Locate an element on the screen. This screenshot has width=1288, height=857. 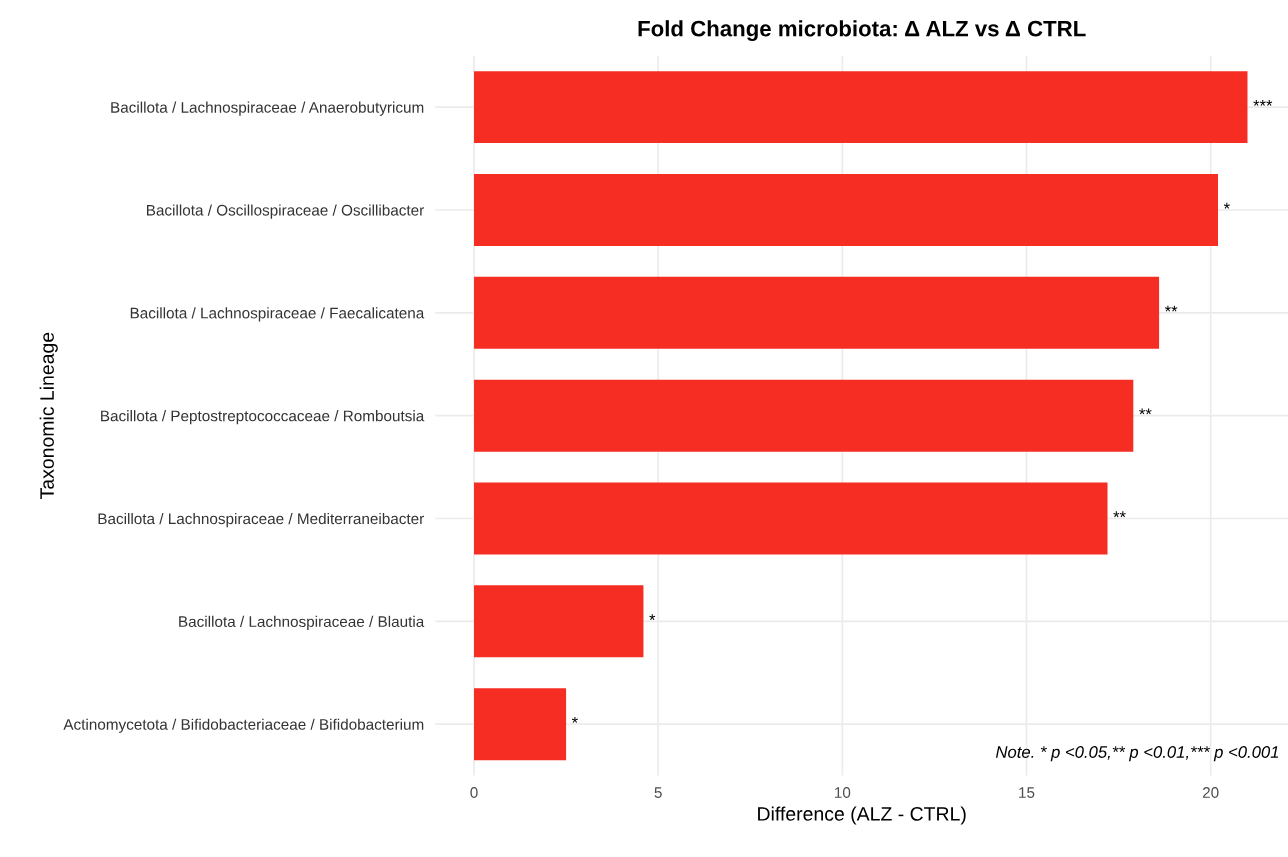
chart-title: Fold Change microbiota: Δ ALZ vs Δ CTRL is located at coordinates (862, 30).